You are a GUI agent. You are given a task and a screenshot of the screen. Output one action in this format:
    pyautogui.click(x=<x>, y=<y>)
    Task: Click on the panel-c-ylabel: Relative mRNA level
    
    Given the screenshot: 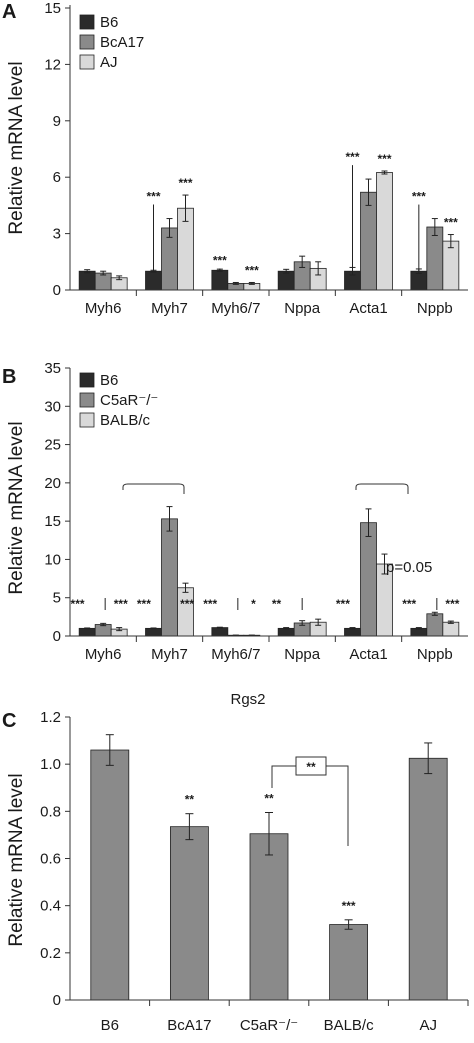 What is the action you would take?
    pyautogui.click(x=16, y=859)
    